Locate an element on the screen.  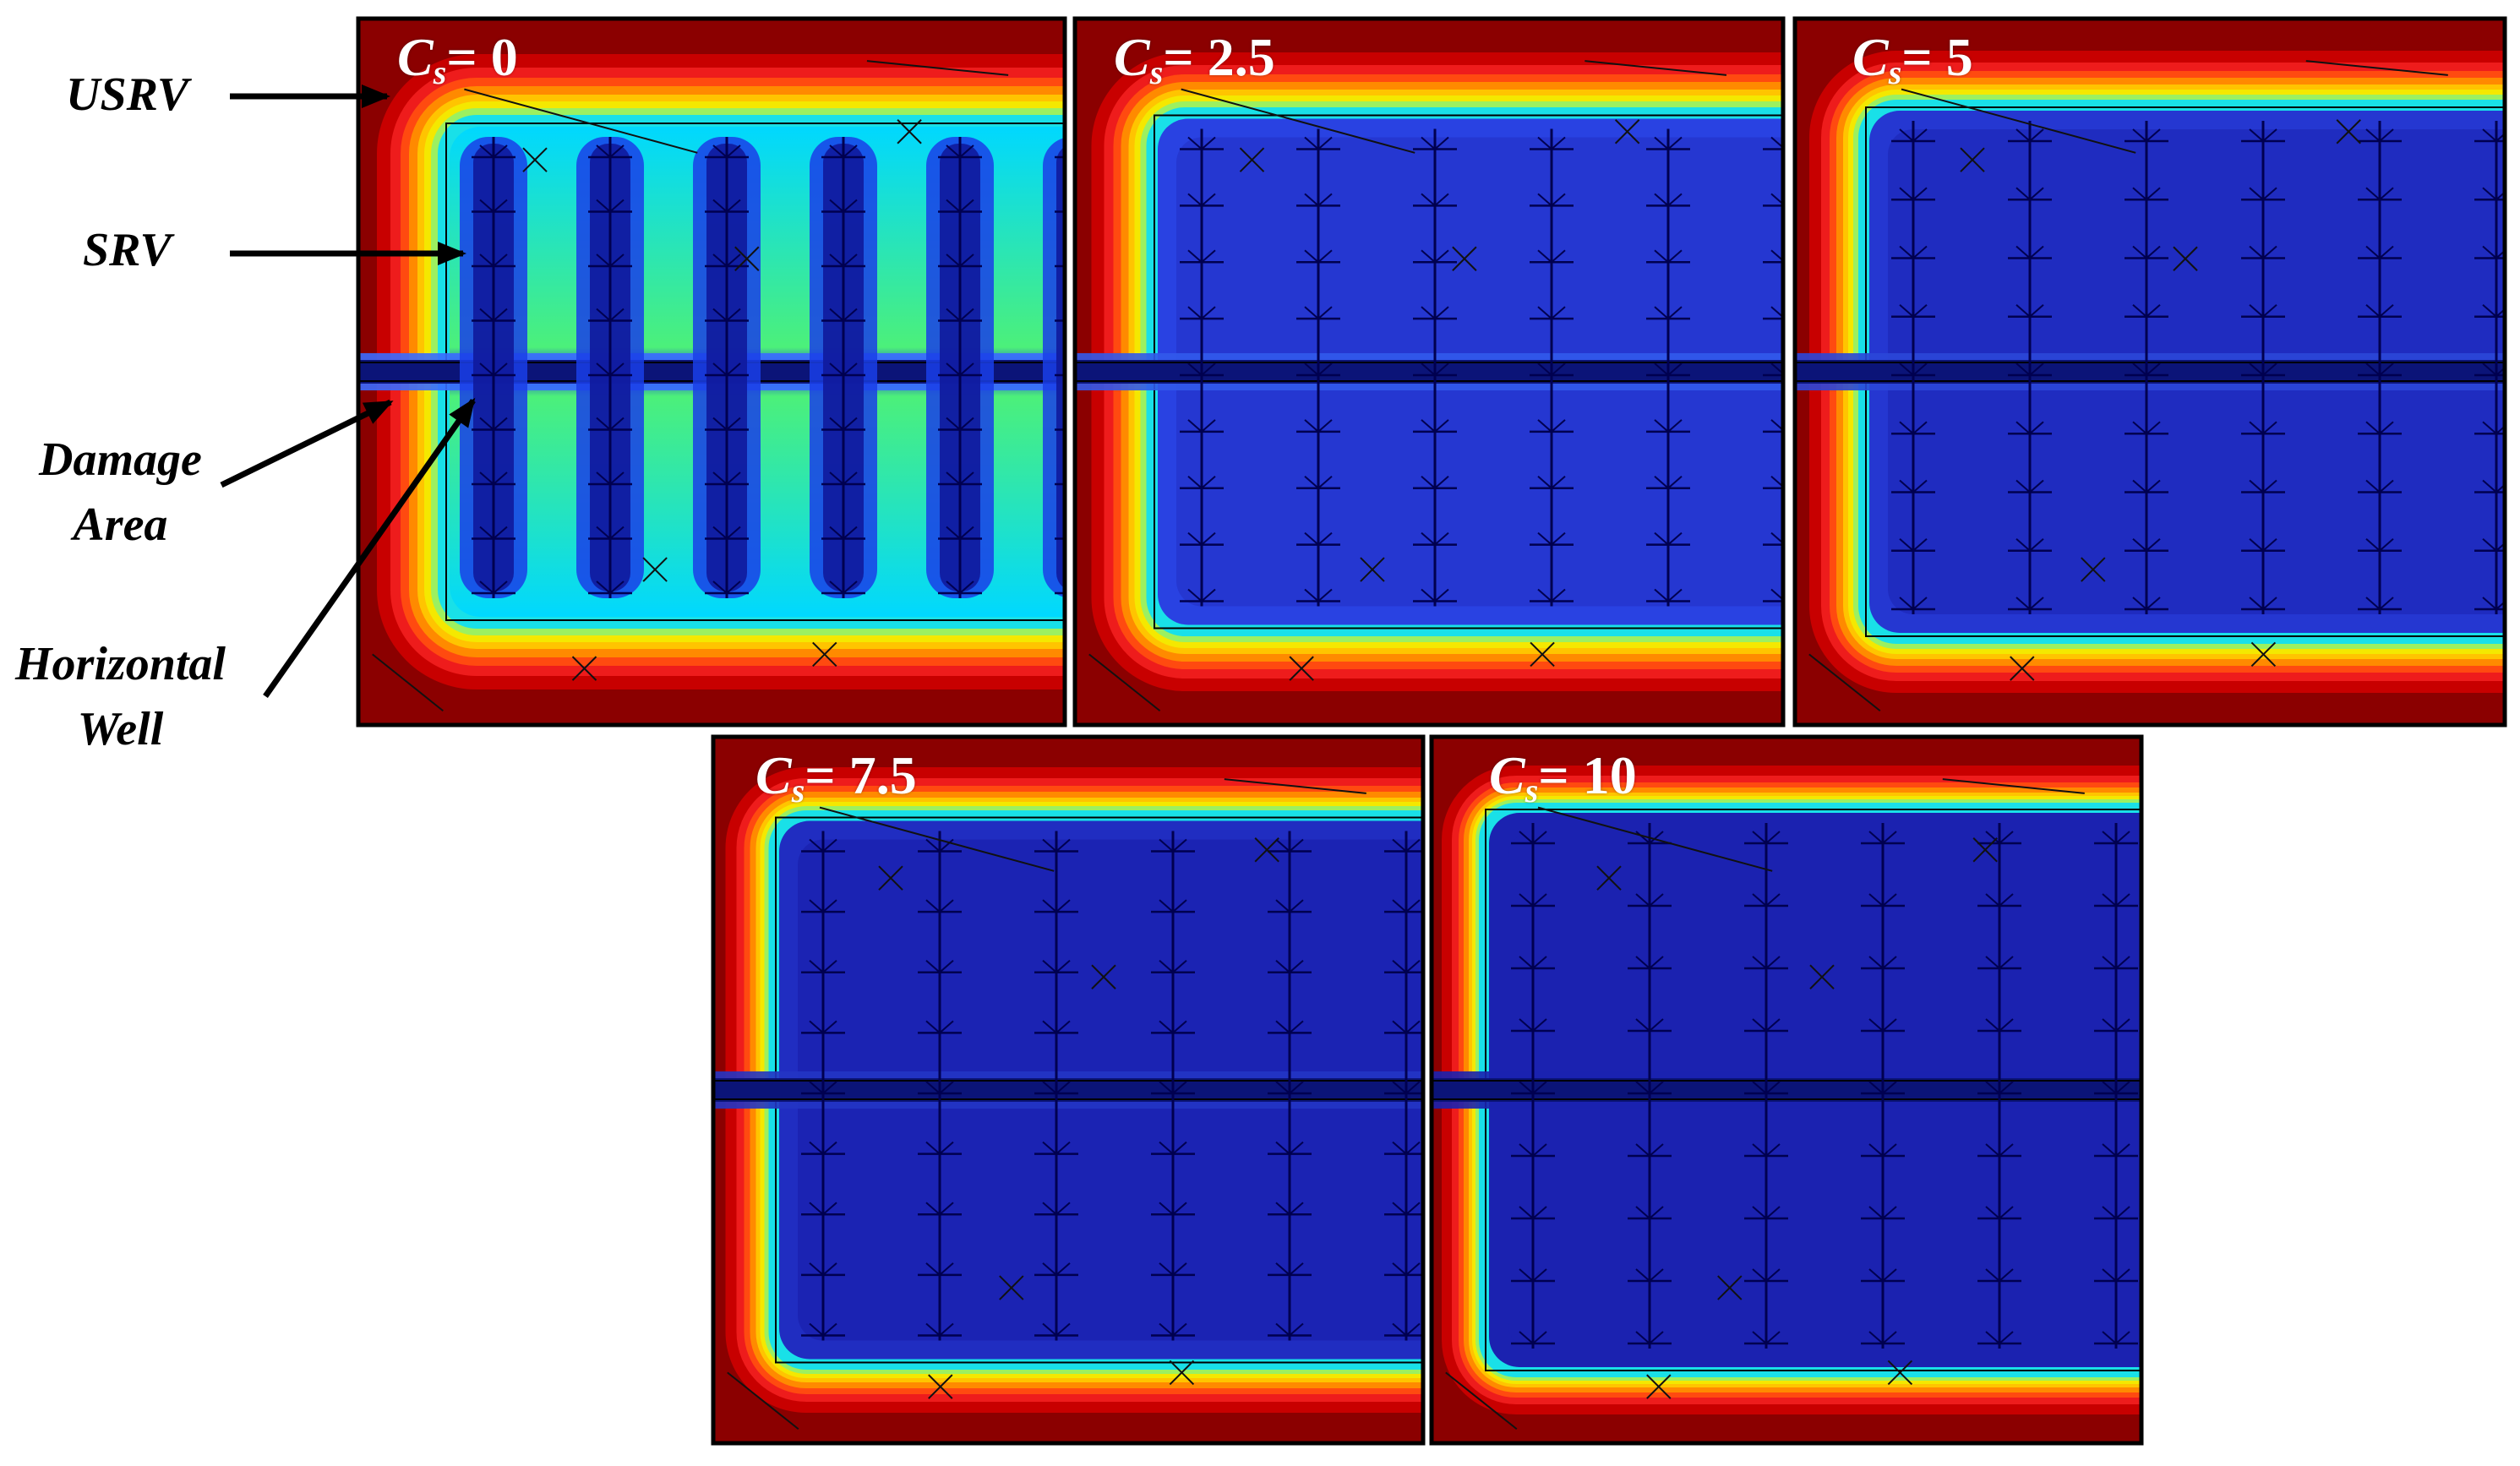
horizontal-well-label: Horizontal Well is located at coordinates (120, 697).